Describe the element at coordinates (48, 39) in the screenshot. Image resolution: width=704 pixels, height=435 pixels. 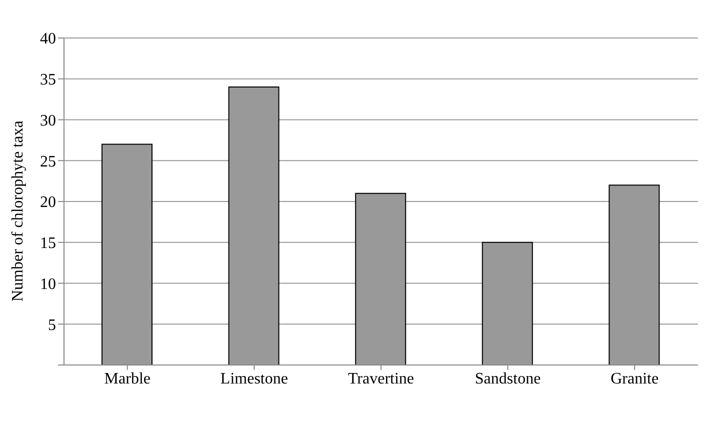
I see `y-tick-label: 40` at that location.